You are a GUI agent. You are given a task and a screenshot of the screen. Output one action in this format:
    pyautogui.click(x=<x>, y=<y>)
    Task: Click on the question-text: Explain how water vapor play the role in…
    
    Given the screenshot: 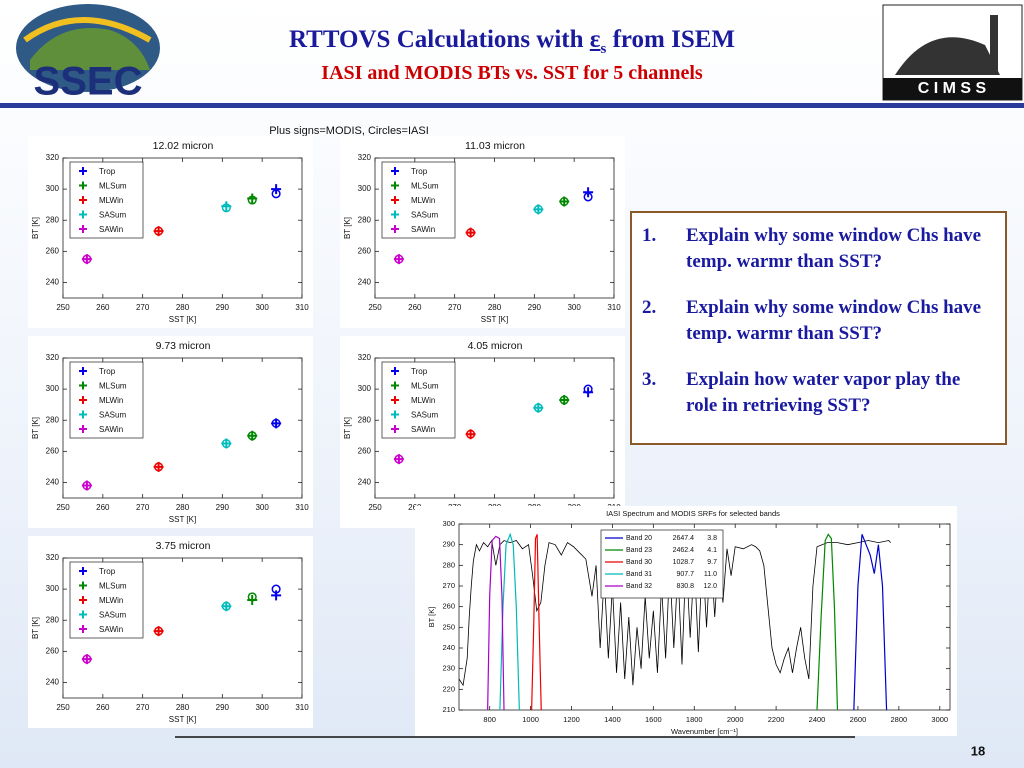 What is the action you would take?
    pyautogui.click(x=823, y=392)
    